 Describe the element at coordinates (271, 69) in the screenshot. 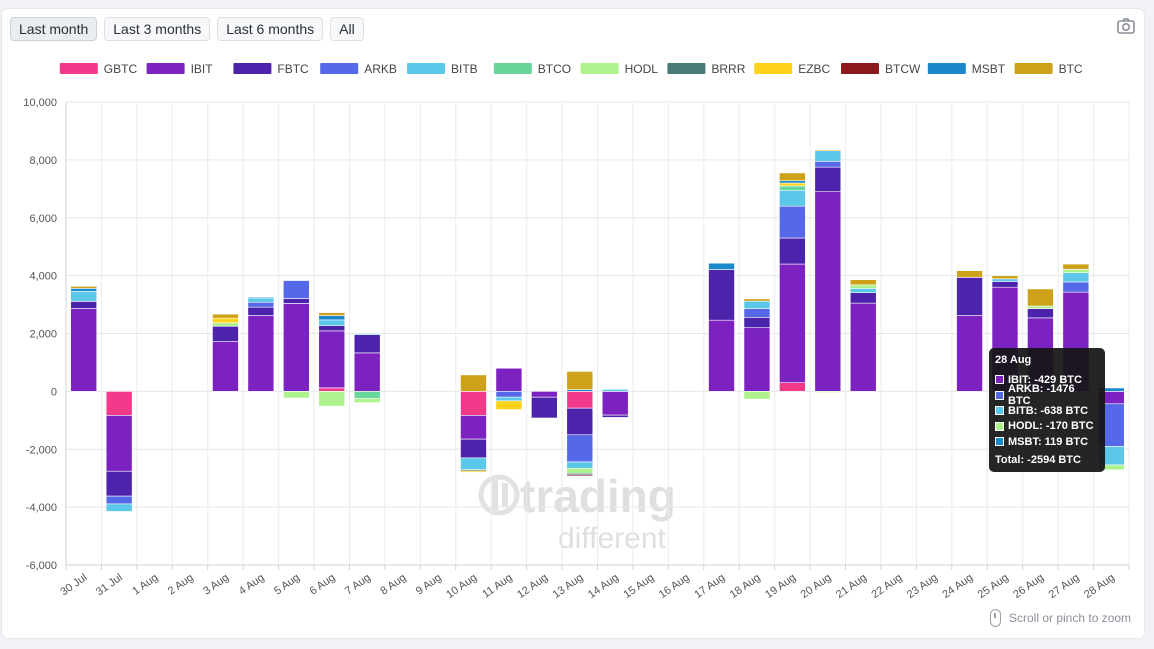

I see `legend-item-fbtc: FBTC` at that location.